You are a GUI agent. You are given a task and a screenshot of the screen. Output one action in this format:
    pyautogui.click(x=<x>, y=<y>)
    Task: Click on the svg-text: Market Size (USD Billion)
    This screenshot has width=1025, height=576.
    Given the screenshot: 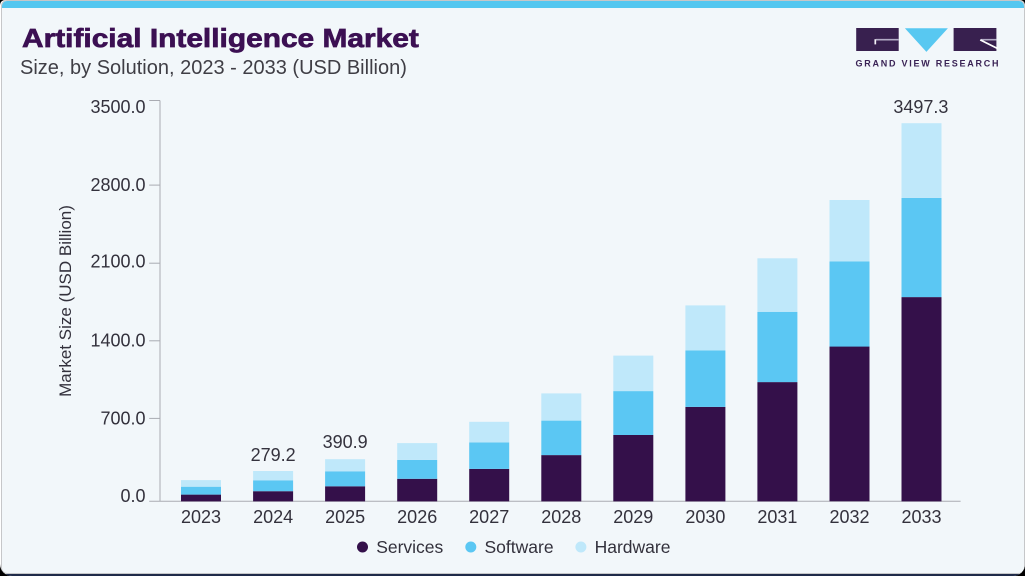 What is the action you would take?
    pyautogui.click(x=65, y=301)
    